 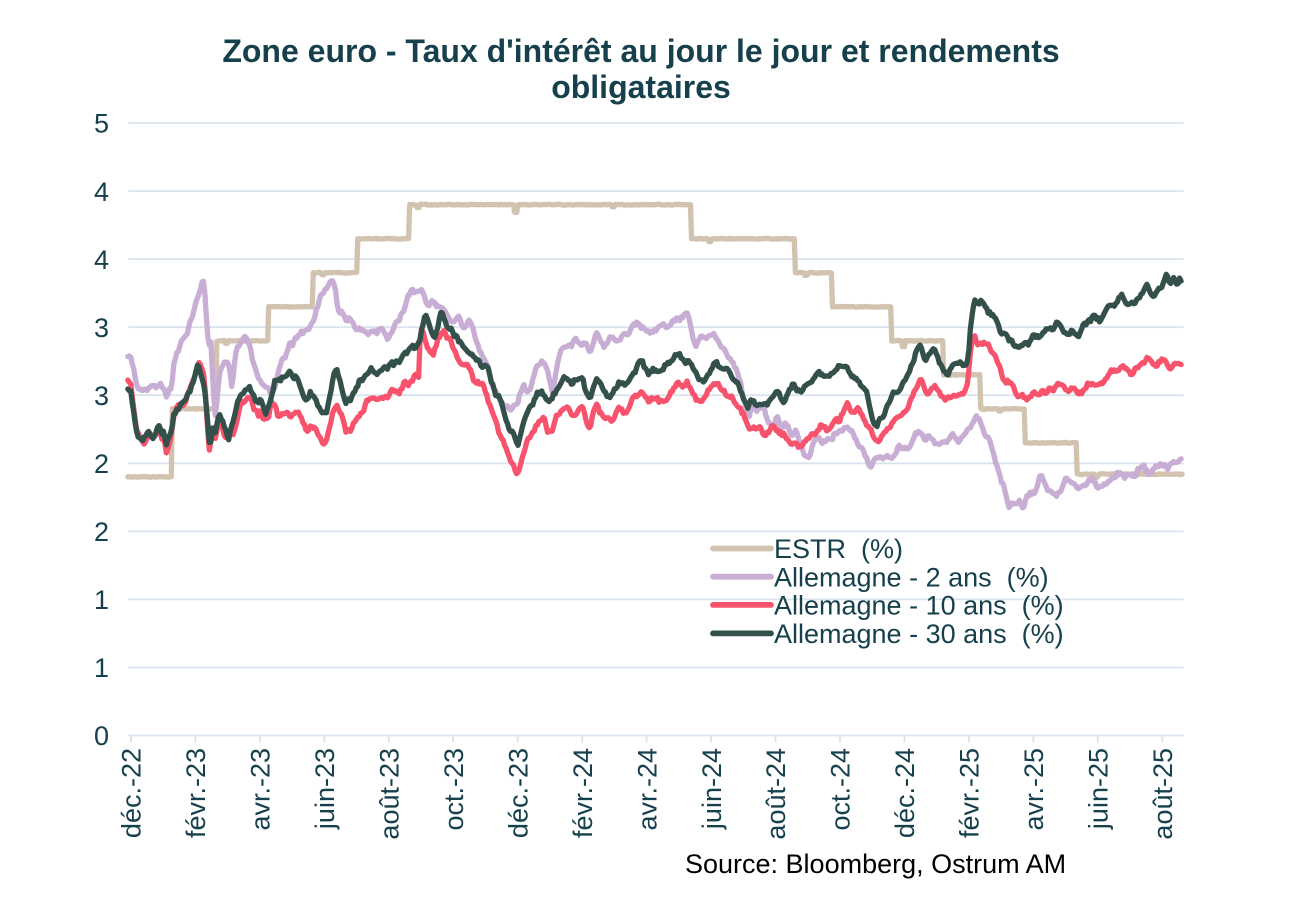 What do you see at coordinates (905, 793) in the screenshot?
I see `svg-text: déc.-24` at bounding box center [905, 793].